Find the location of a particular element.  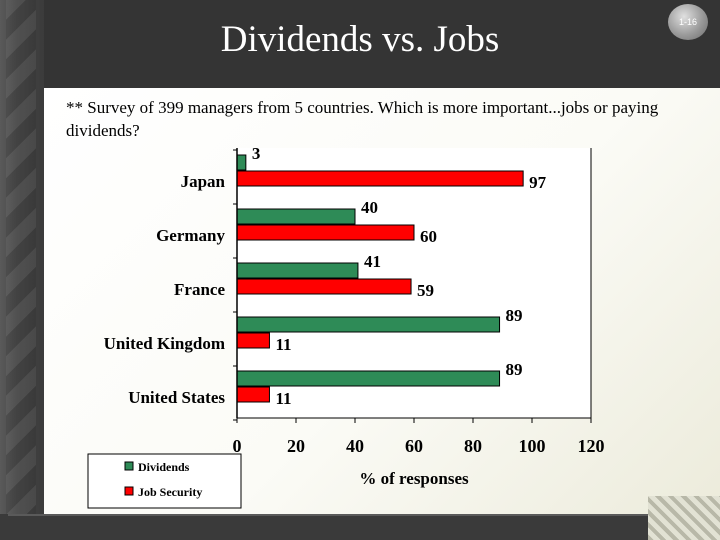

data-label: 60 is located at coordinates (428, 236).